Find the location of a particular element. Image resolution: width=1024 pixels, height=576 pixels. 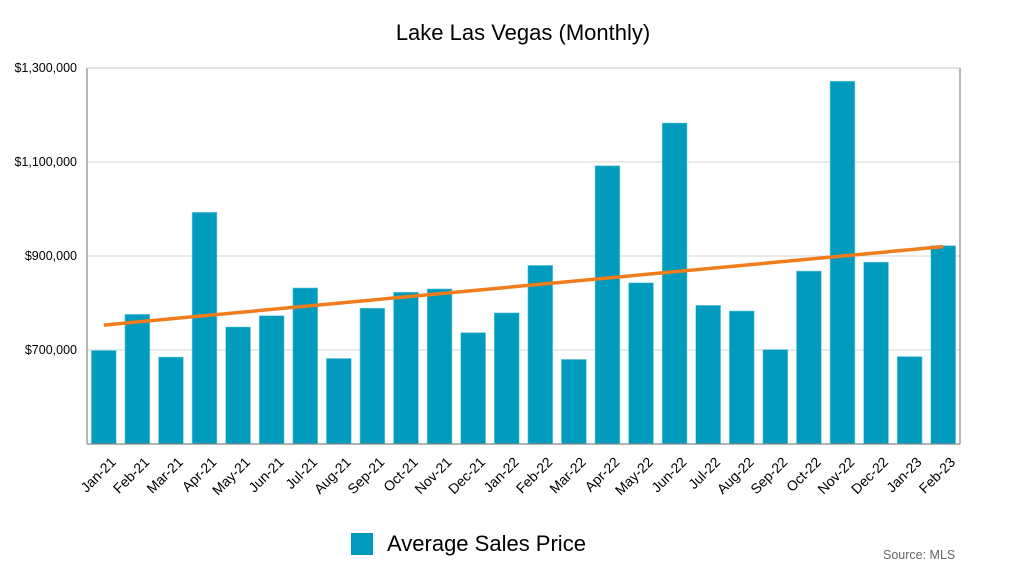

x-tick-label: Mar-21 is located at coordinates (164, 475).